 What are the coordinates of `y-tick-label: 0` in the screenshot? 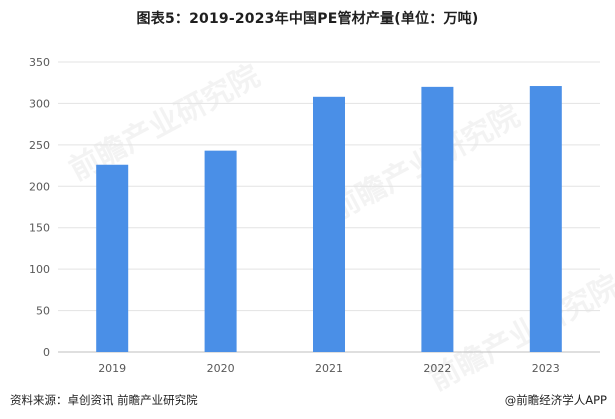 It's located at (46, 352).